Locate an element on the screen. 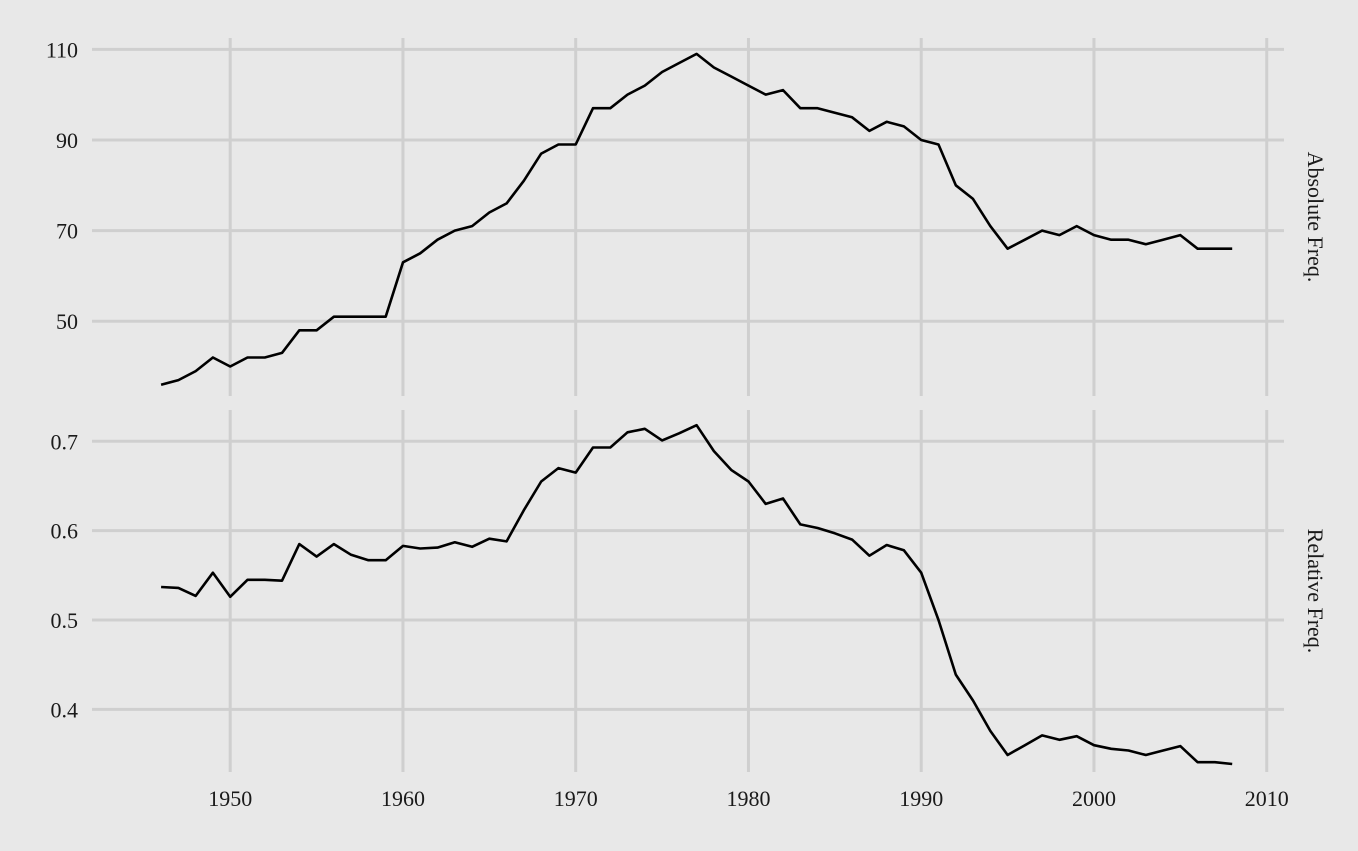  x-tick-label: 1960 is located at coordinates (403, 798).